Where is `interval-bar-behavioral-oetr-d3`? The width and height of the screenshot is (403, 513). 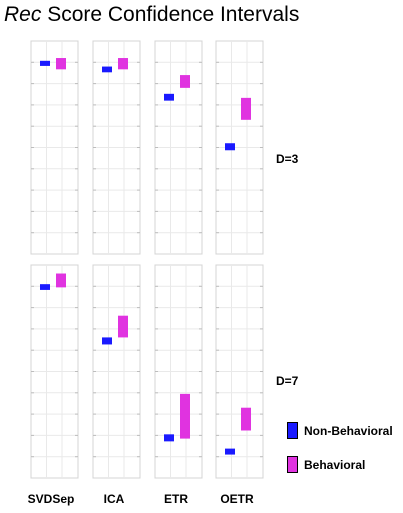 interval-bar-behavioral-oetr-d3 is located at coordinates (246, 108).